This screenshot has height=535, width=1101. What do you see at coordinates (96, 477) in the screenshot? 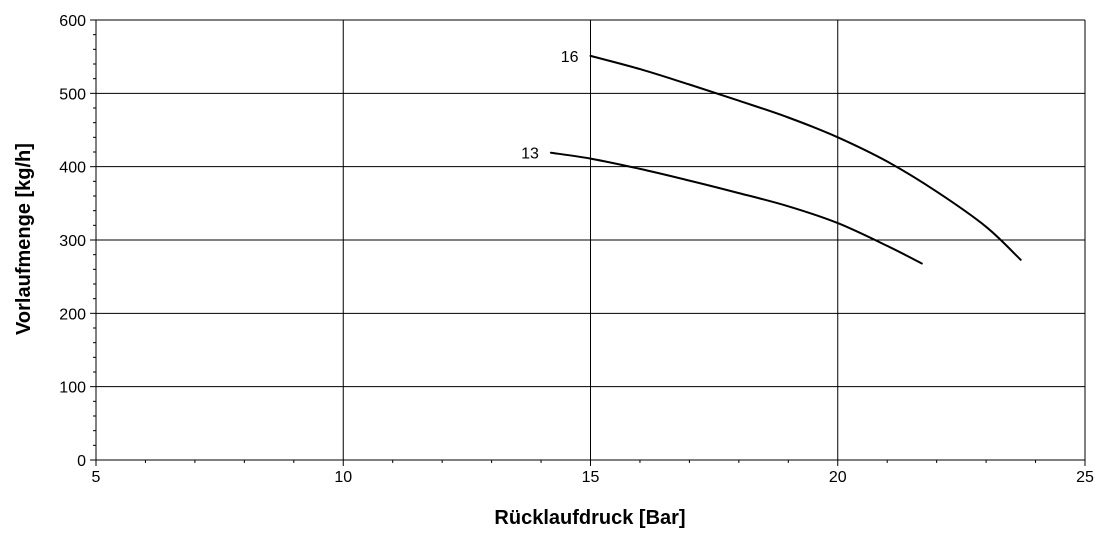
I see `x-tick-label: 5` at bounding box center [96, 477].